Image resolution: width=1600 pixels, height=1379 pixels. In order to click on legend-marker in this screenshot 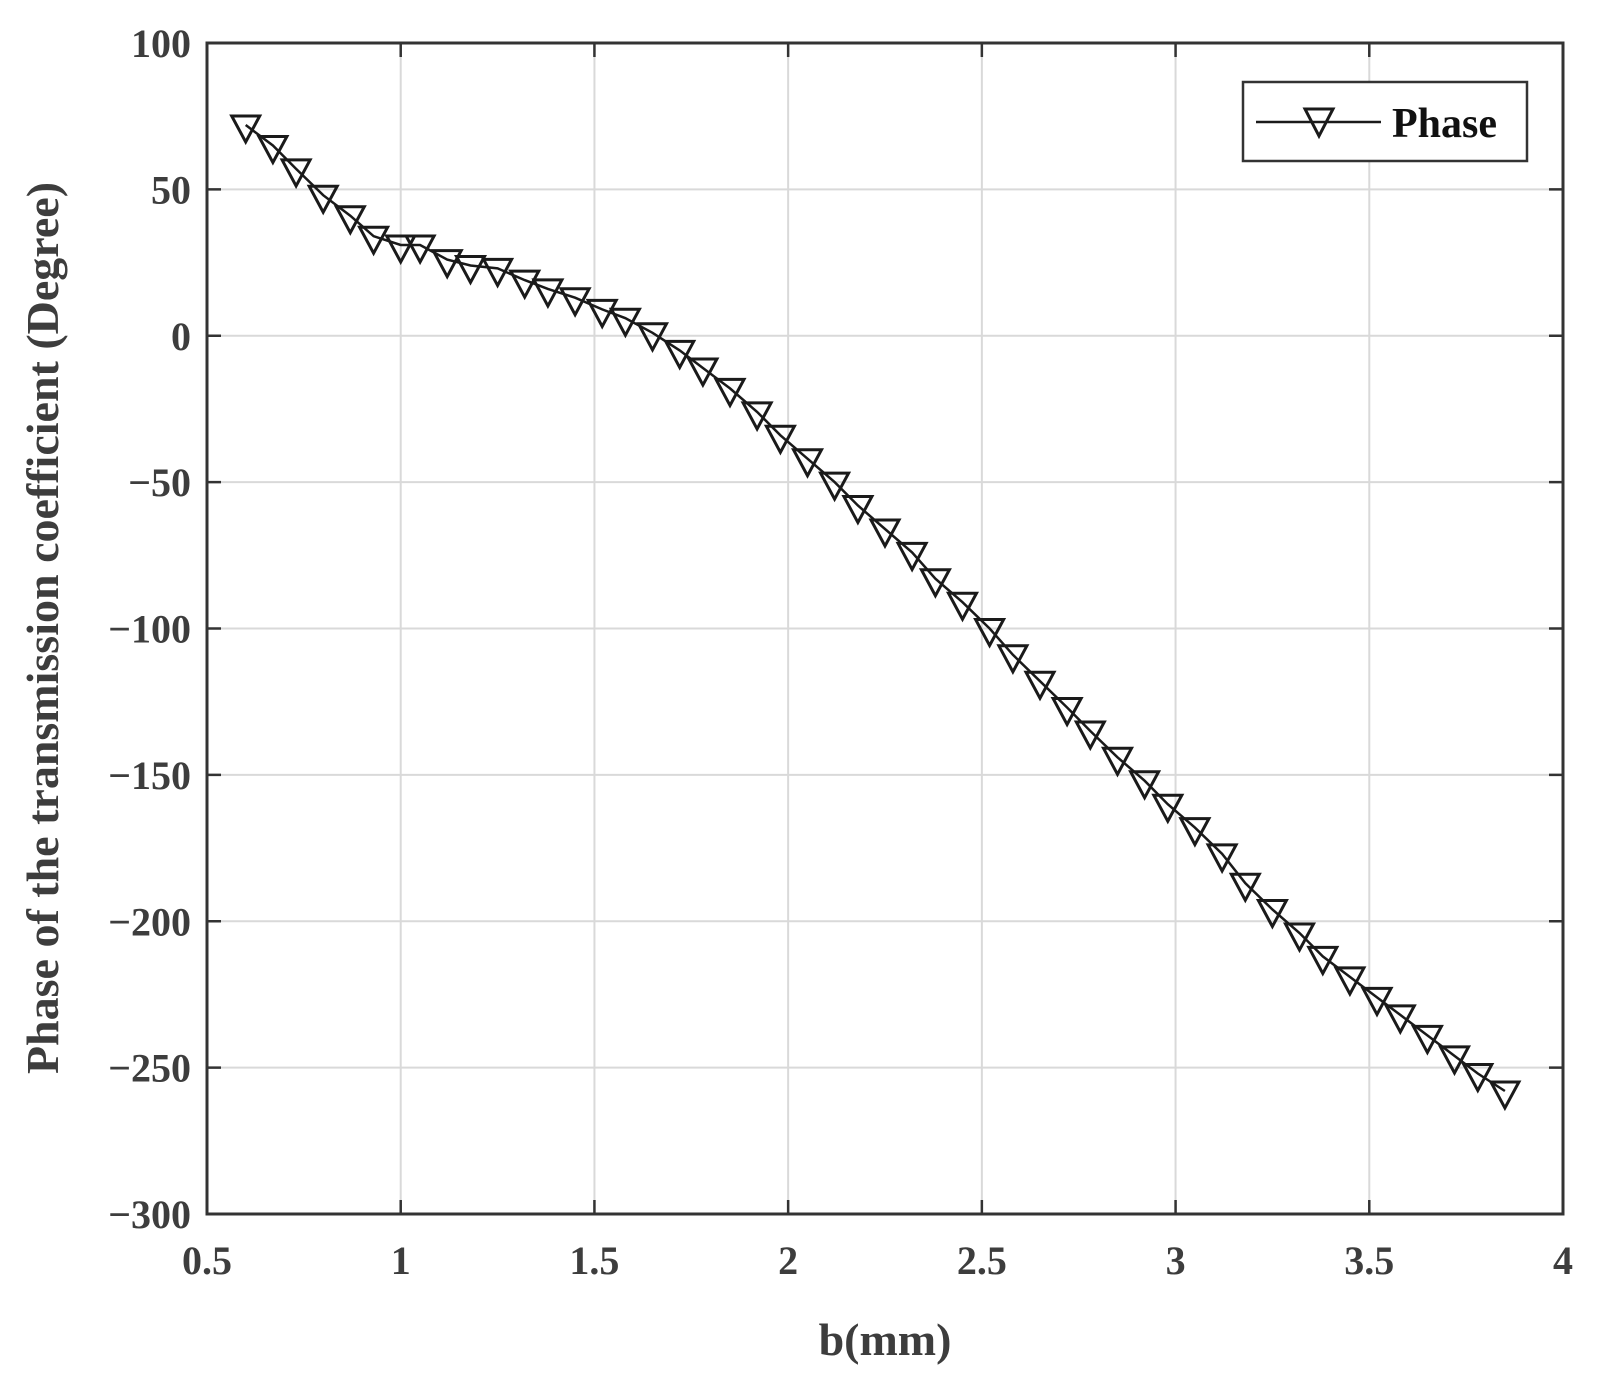, I will do `click(1319, 123)`.